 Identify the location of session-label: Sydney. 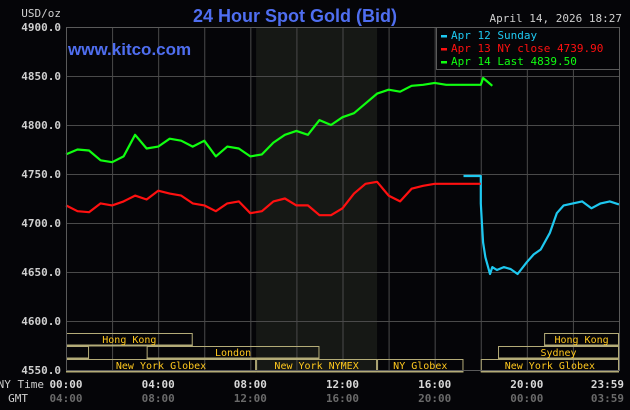
(558, 353).